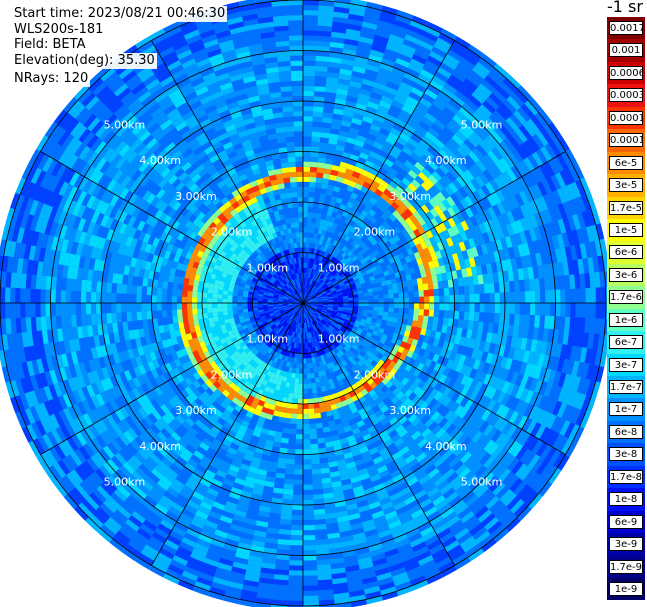 The height and width of the screenshot is (607, 647). I want to click on colorbar-level: 1e-6, so click(626, 320).